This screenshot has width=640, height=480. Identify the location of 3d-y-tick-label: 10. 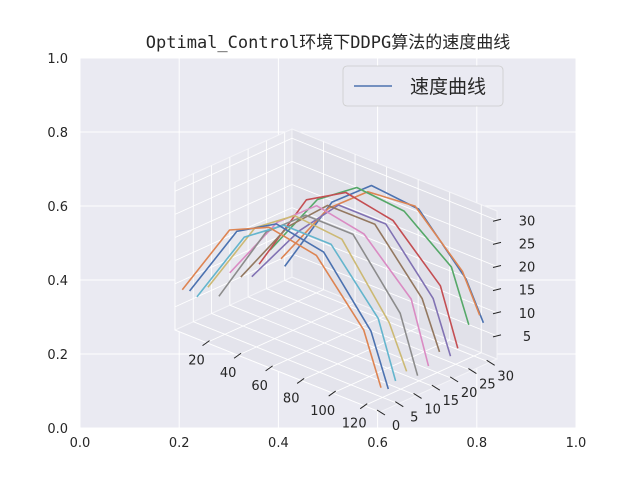
(432, 409).